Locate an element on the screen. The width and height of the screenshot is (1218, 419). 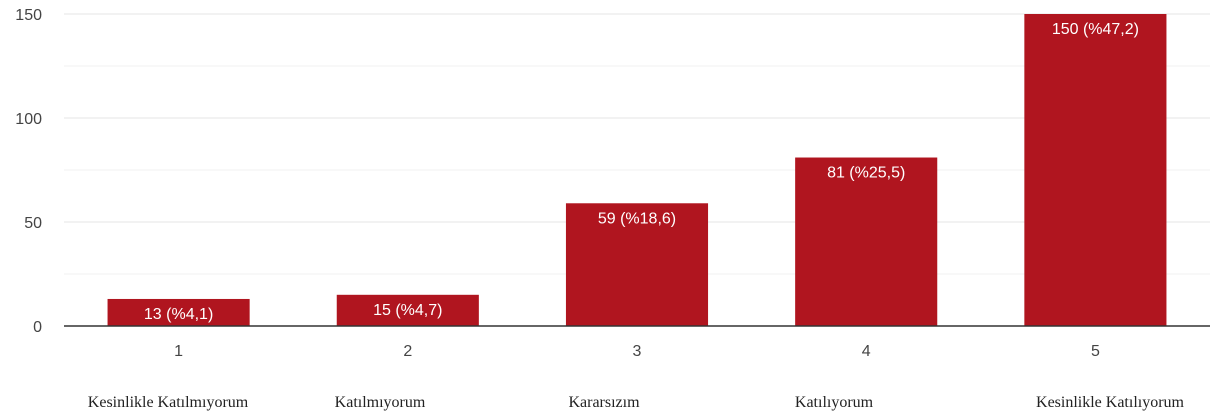
y-tick-label: 50 is located at coordinates (33, 223).